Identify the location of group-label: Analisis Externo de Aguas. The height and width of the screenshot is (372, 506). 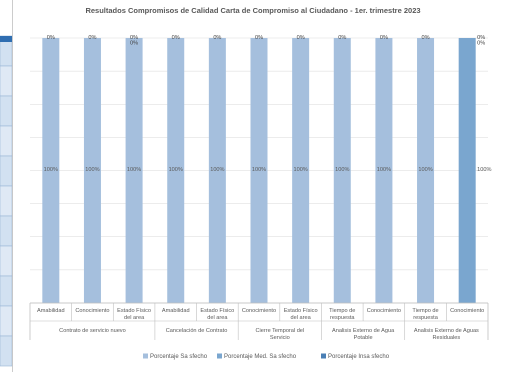
(446, 331).